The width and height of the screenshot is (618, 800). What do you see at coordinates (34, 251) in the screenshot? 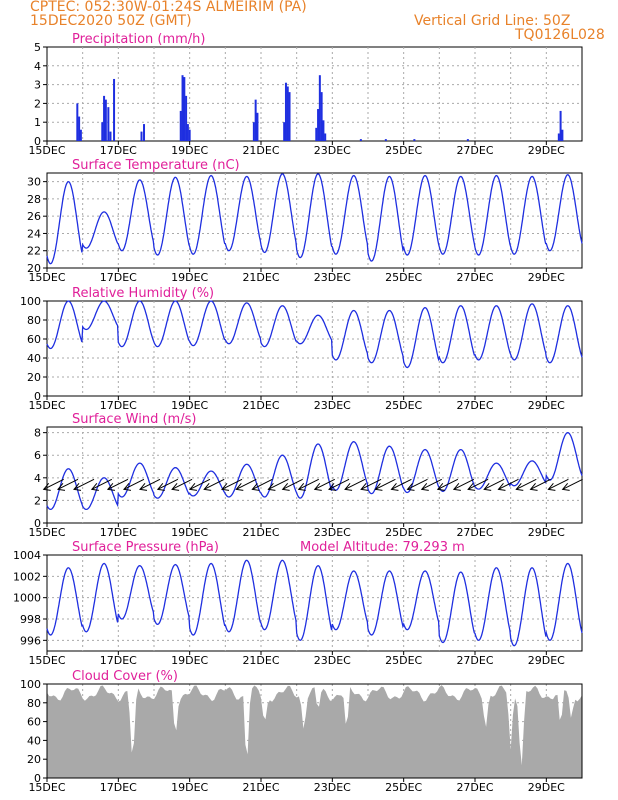
I see `temperature-ytick-label: 22` at bounding box center [34, 251].